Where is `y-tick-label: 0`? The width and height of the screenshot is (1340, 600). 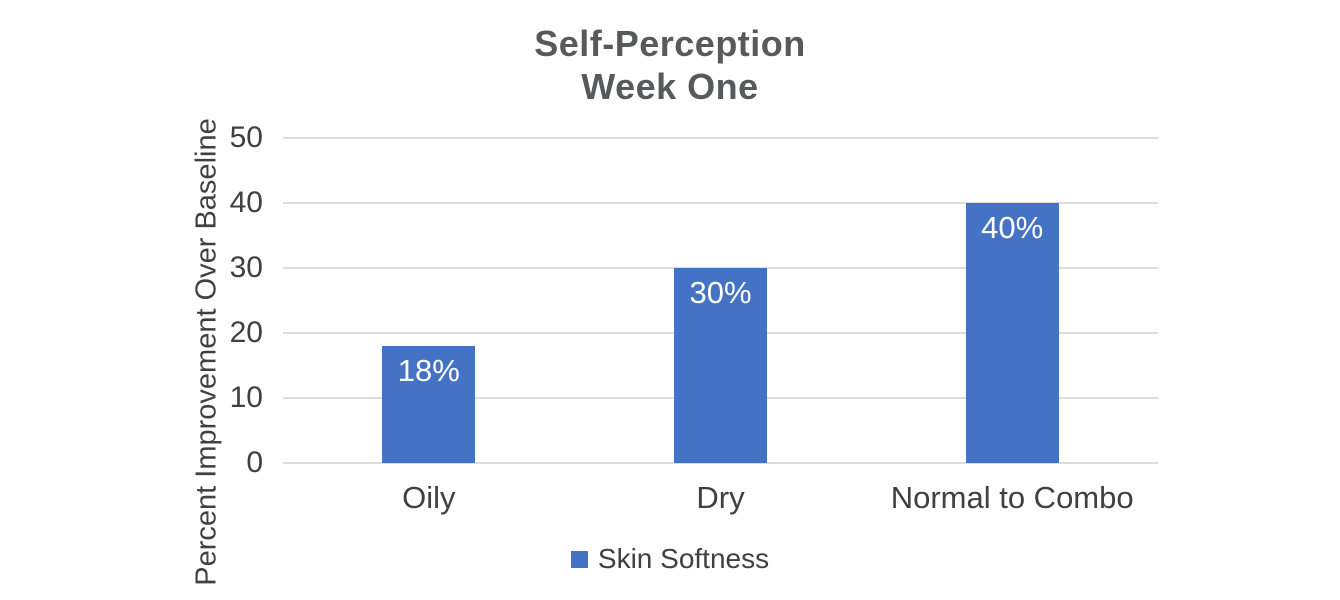 y-tick-label: 0 is located at coordinates (254, 462).